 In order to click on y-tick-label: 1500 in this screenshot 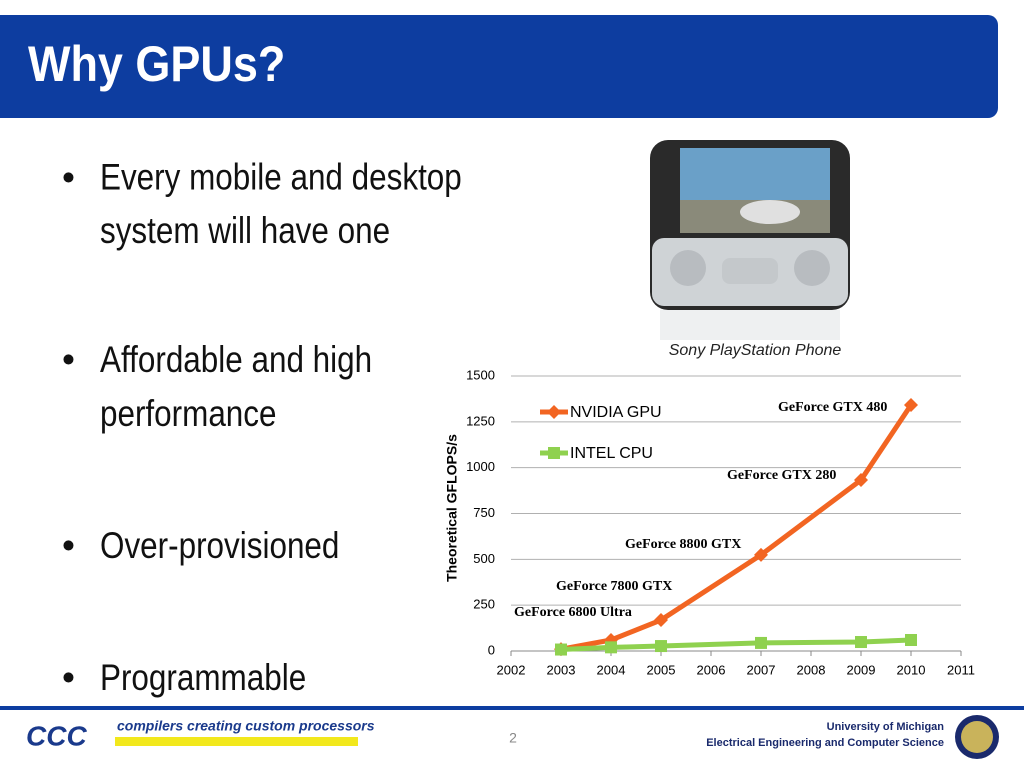, I will do `click(480, 374)`.